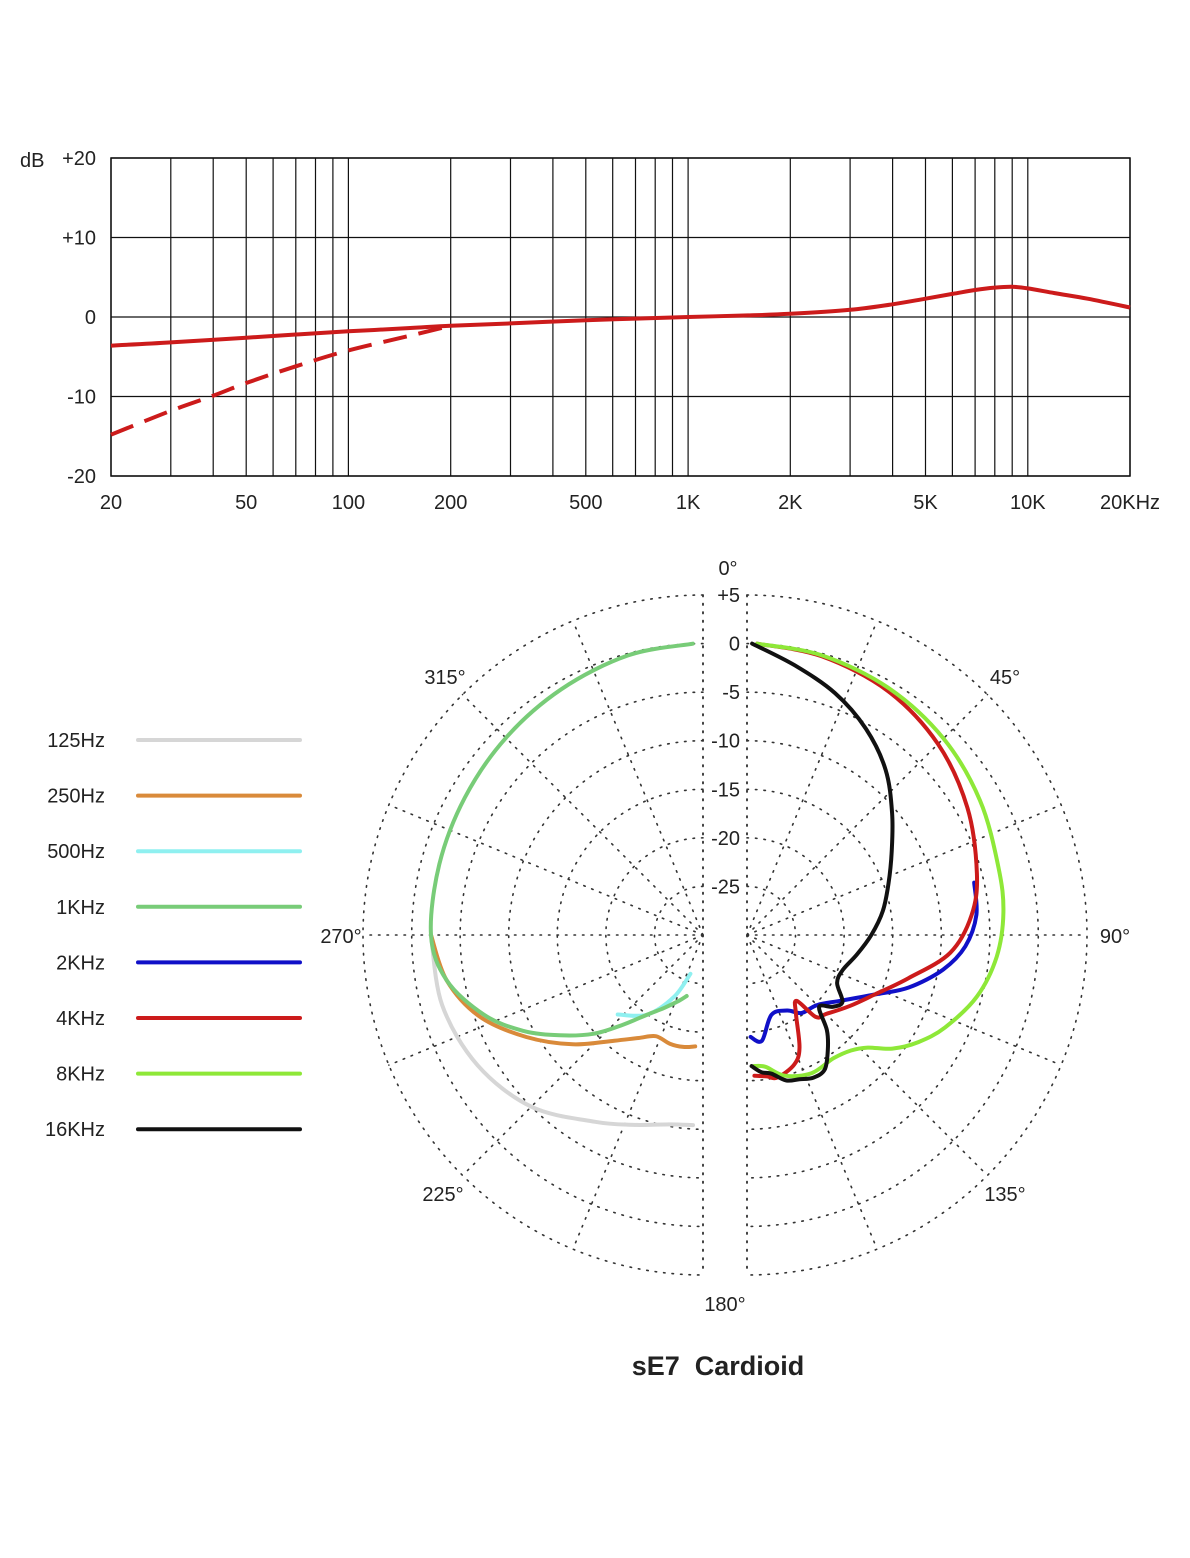 Image resolution: width=1190 pixels, height=1558 pixels. I want to click on response-line-solid, so click(620, 316).